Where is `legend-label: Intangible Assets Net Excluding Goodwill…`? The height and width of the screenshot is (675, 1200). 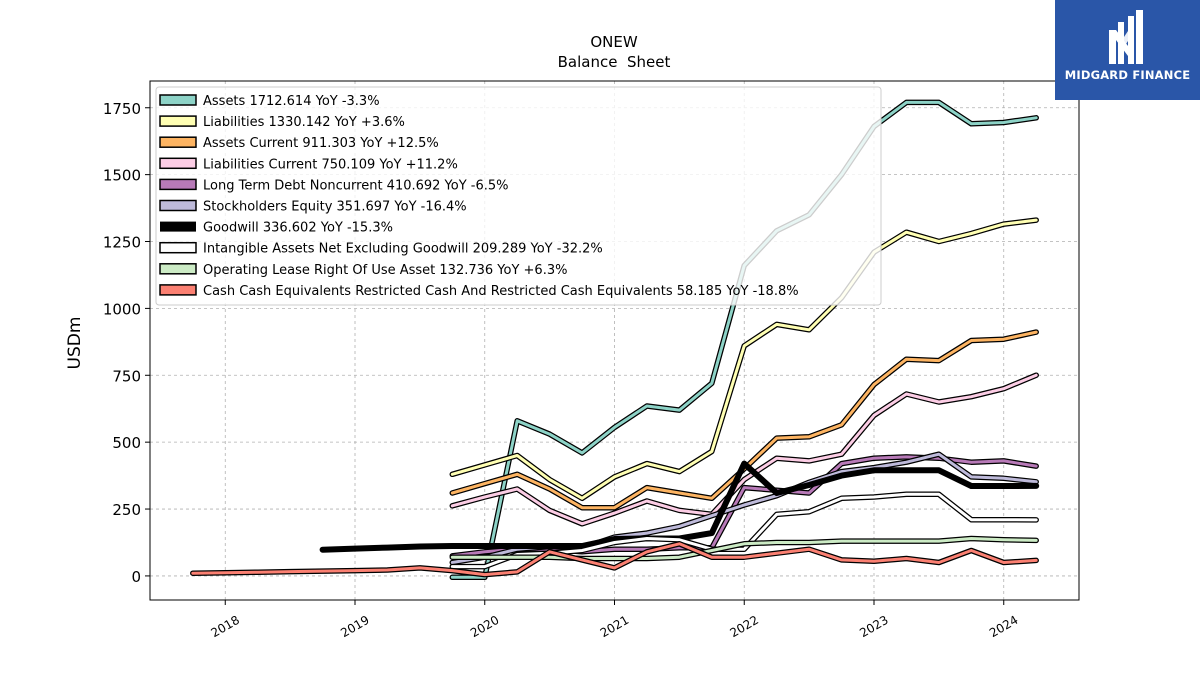
legend-label: Intangible Assets Net Excluding Goodwill… is located at coordinates (403, 249).